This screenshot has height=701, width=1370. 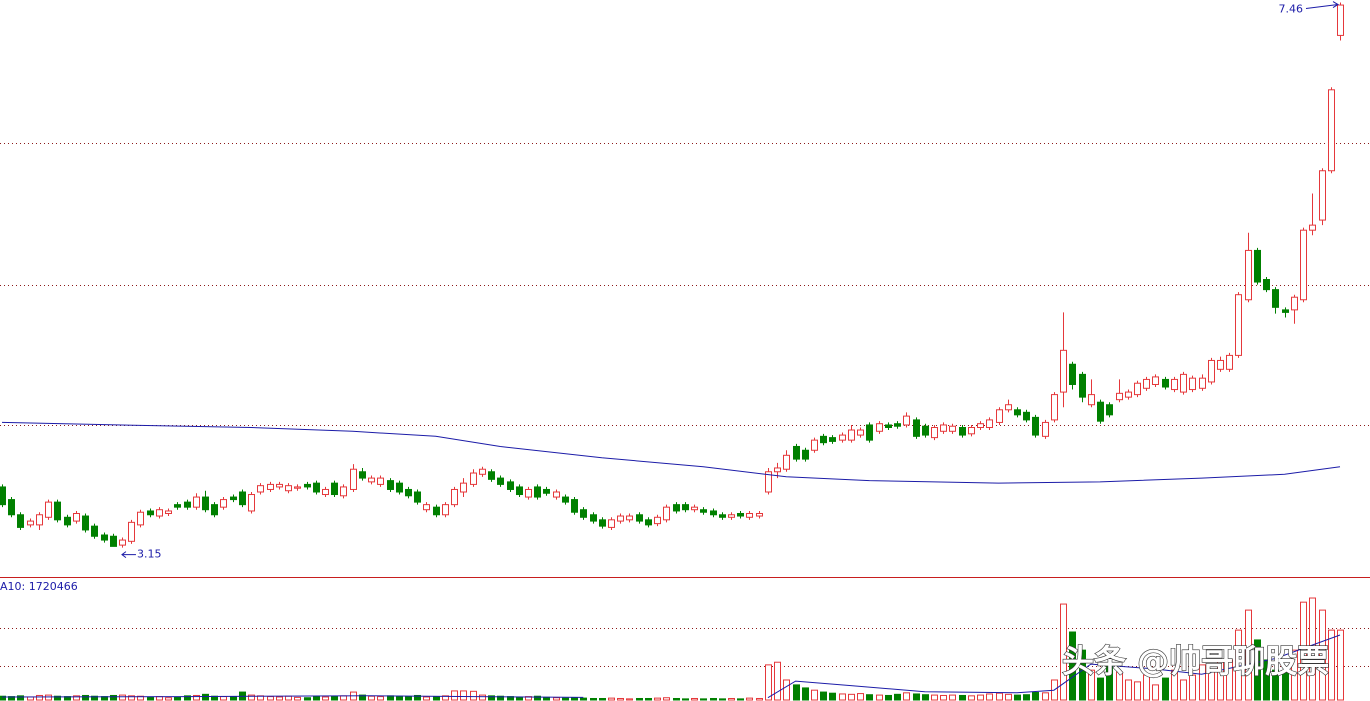 What do you see at coordinates (128, 555) in the screenshot?
I see `low-arrow` at bounding box center [128, 555].